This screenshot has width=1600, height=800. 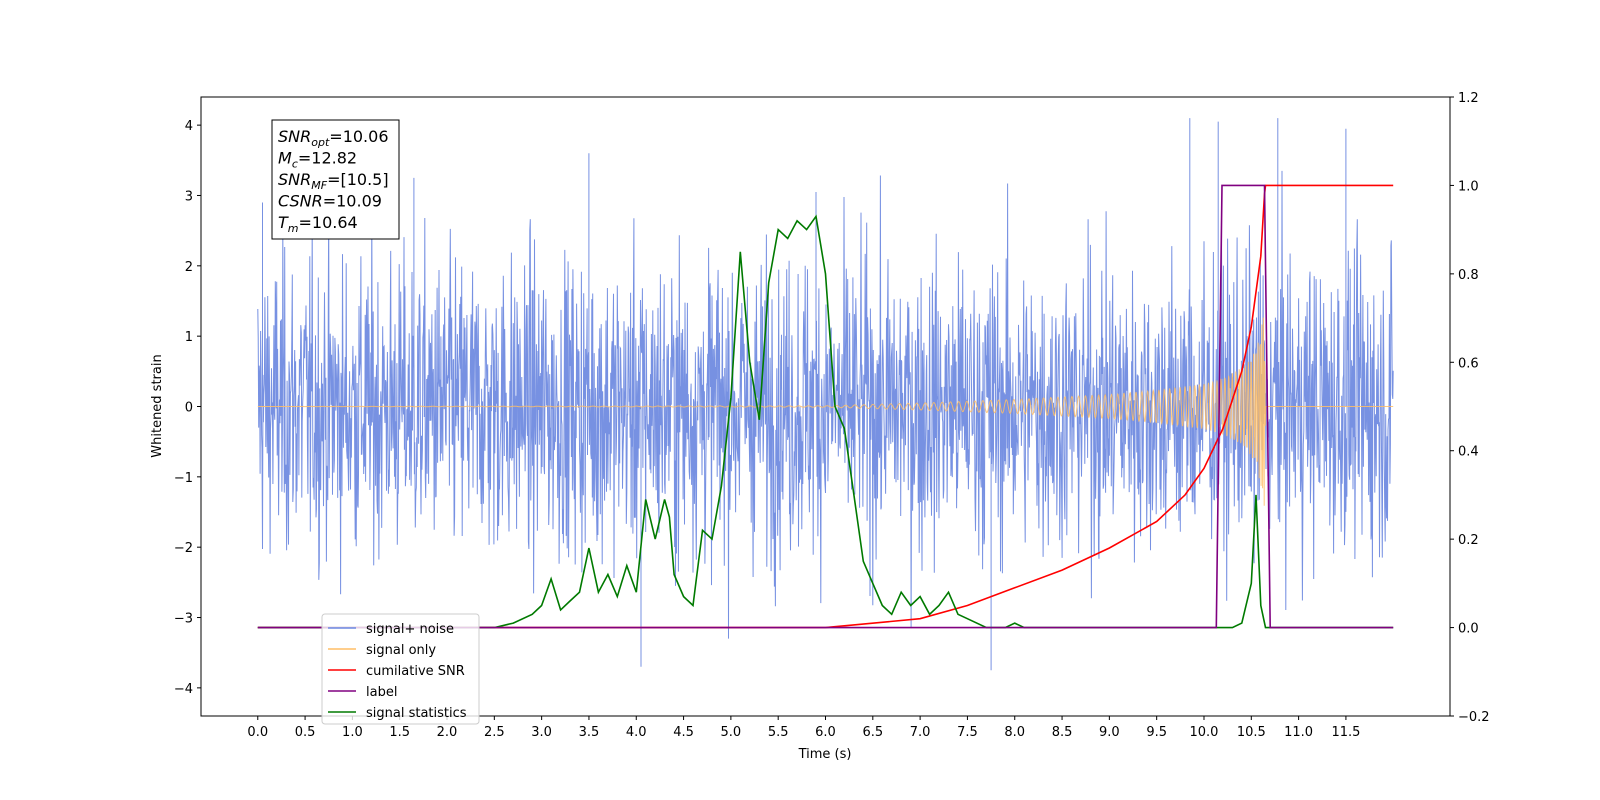 I want to click on x-tick-label: 11.0, so click(x=1298, y=732).